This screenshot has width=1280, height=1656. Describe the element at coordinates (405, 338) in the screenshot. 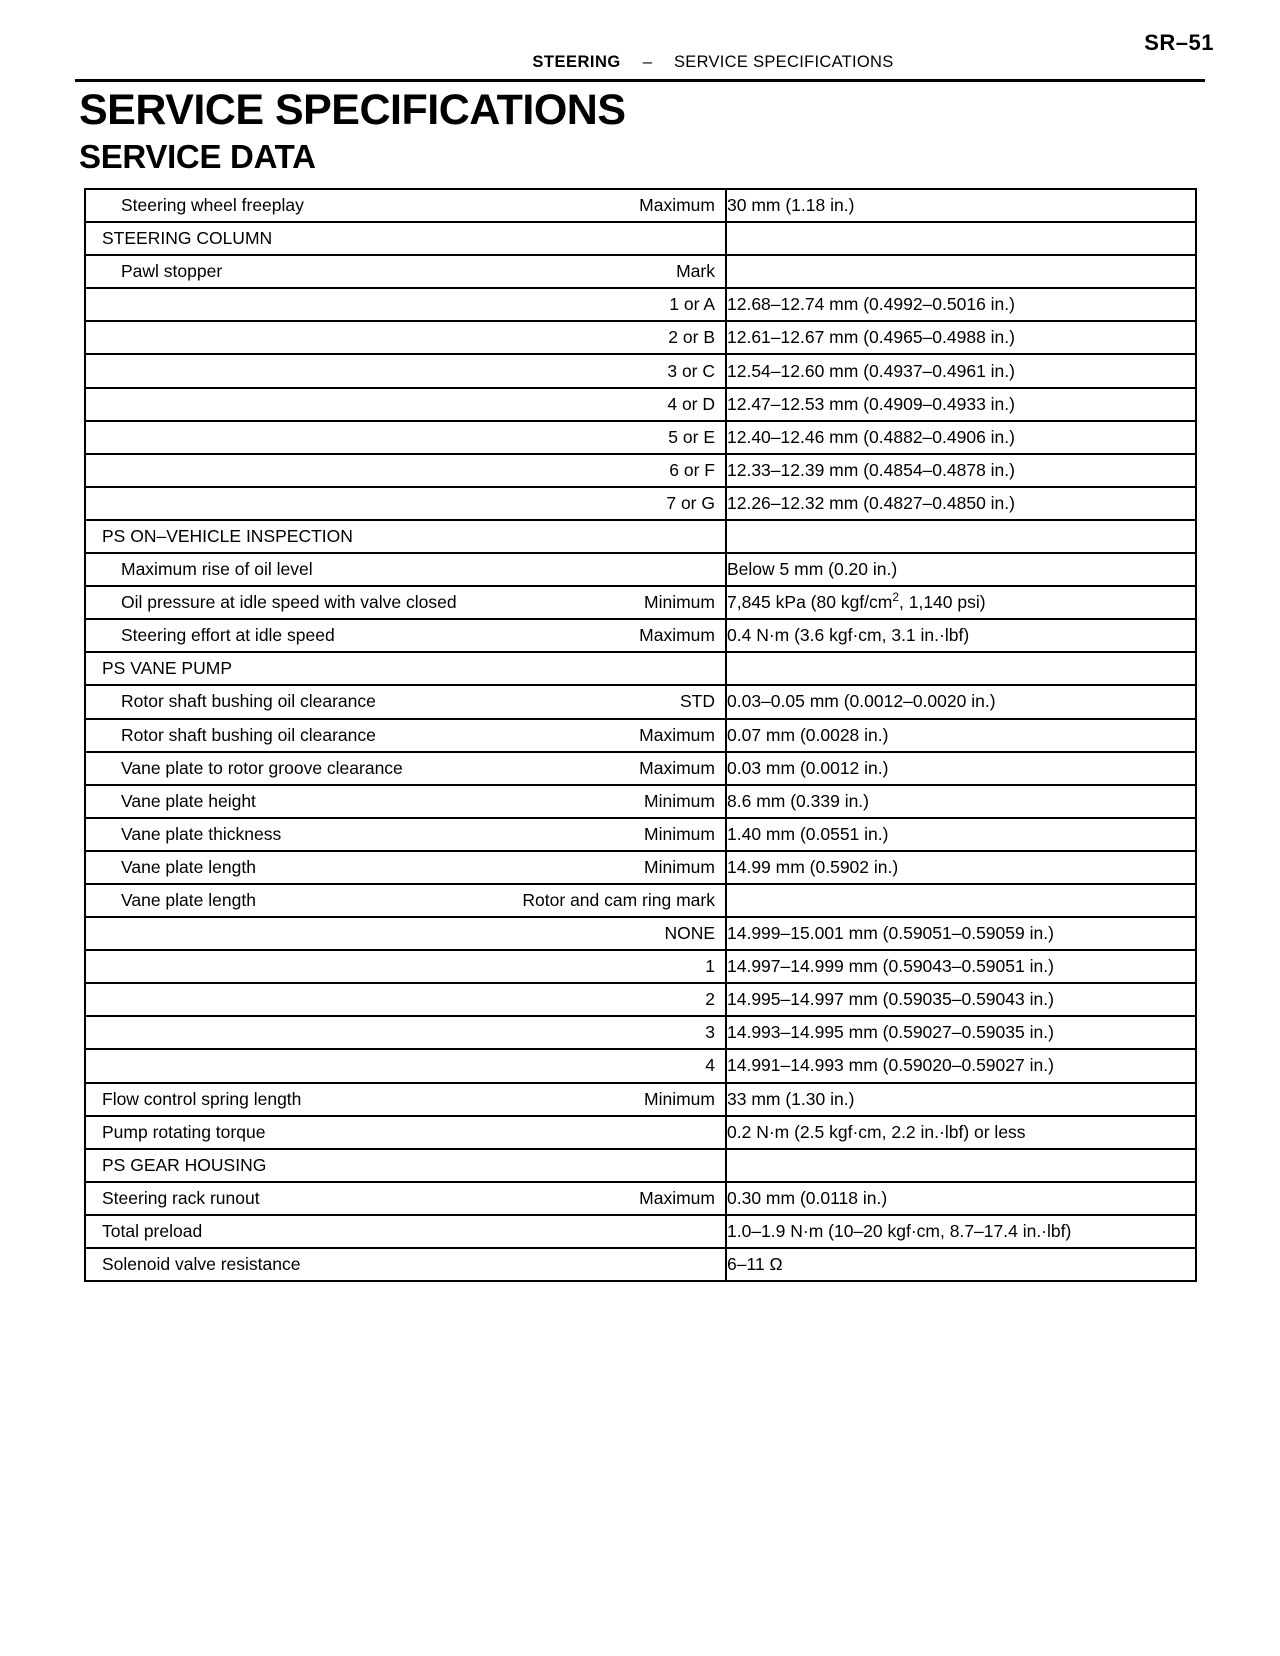

I see `spec-label-cell: 2 or B` at that location.